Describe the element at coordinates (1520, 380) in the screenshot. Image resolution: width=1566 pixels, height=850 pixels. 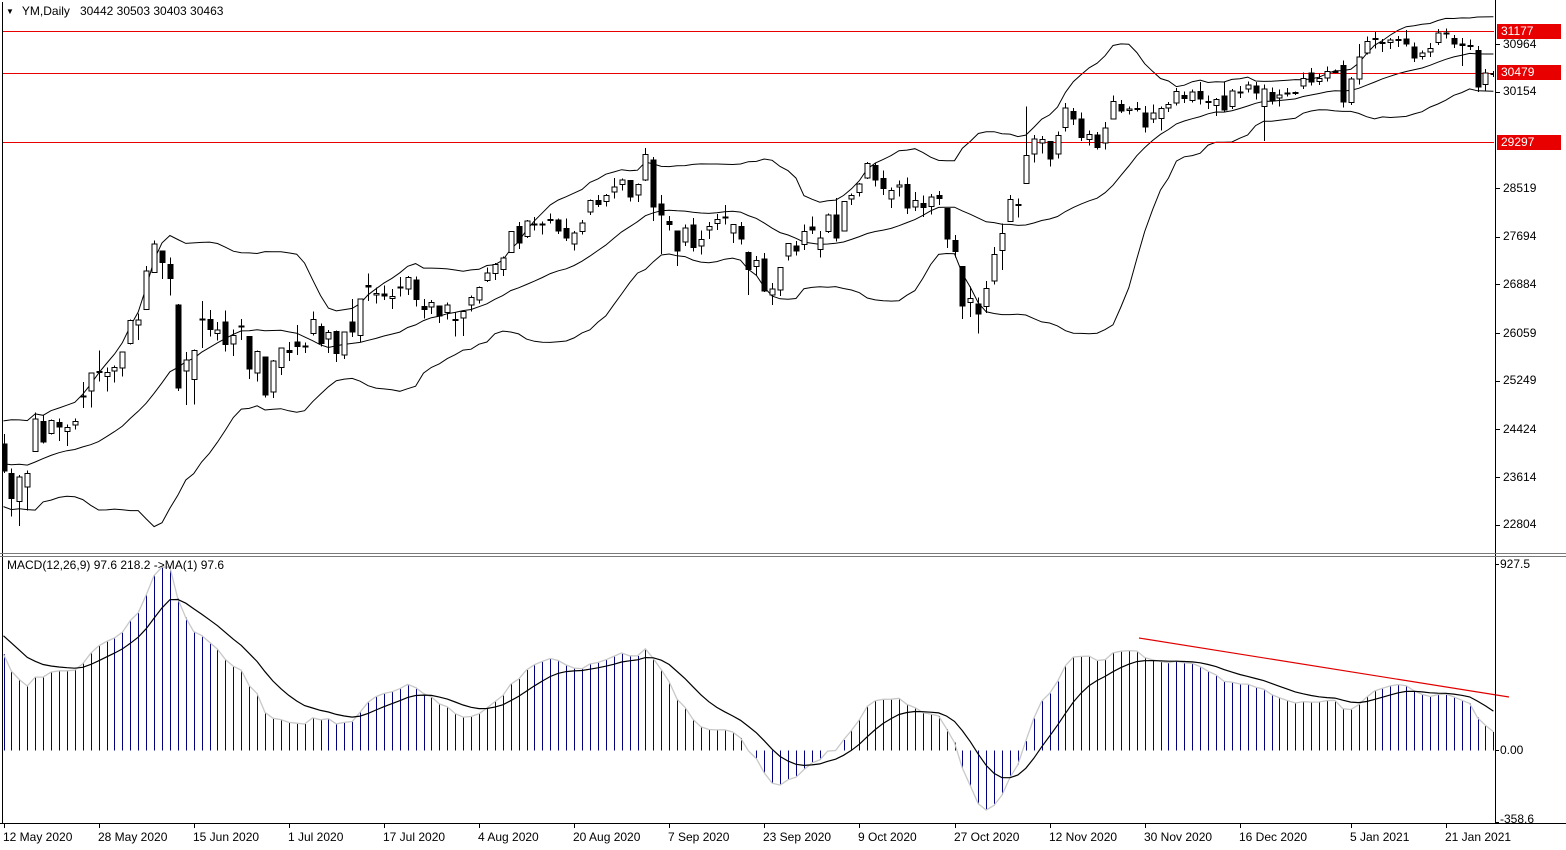
I see `price-axis-label: 25249` at that location.